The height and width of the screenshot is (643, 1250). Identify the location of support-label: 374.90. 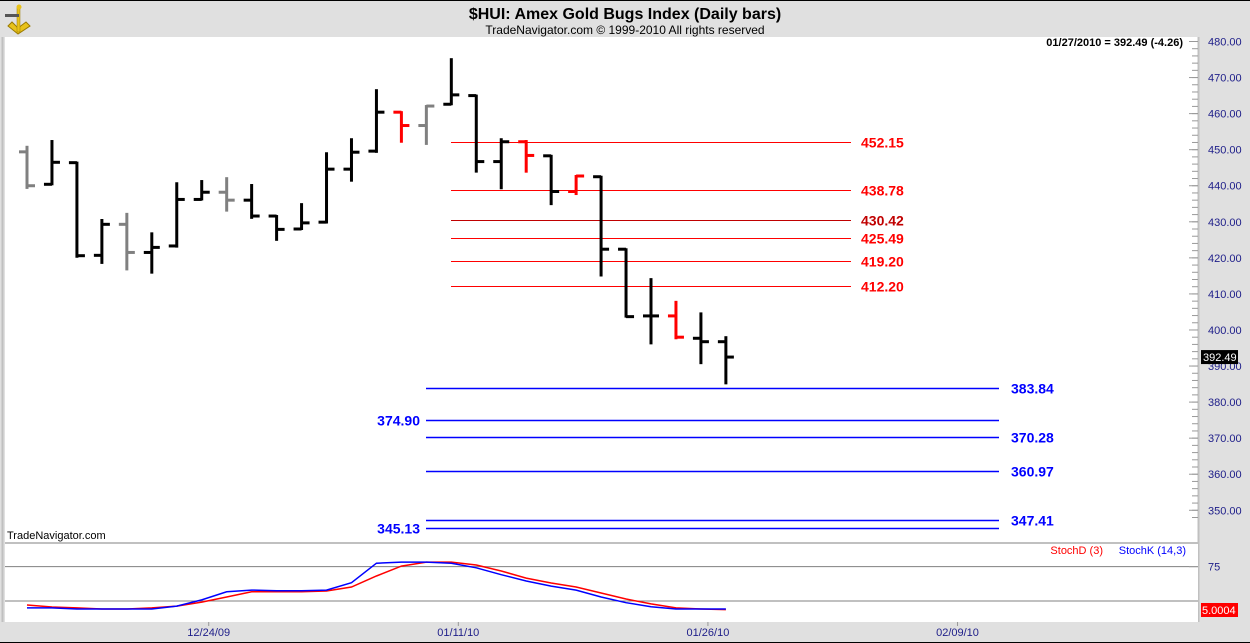
(398, 421).